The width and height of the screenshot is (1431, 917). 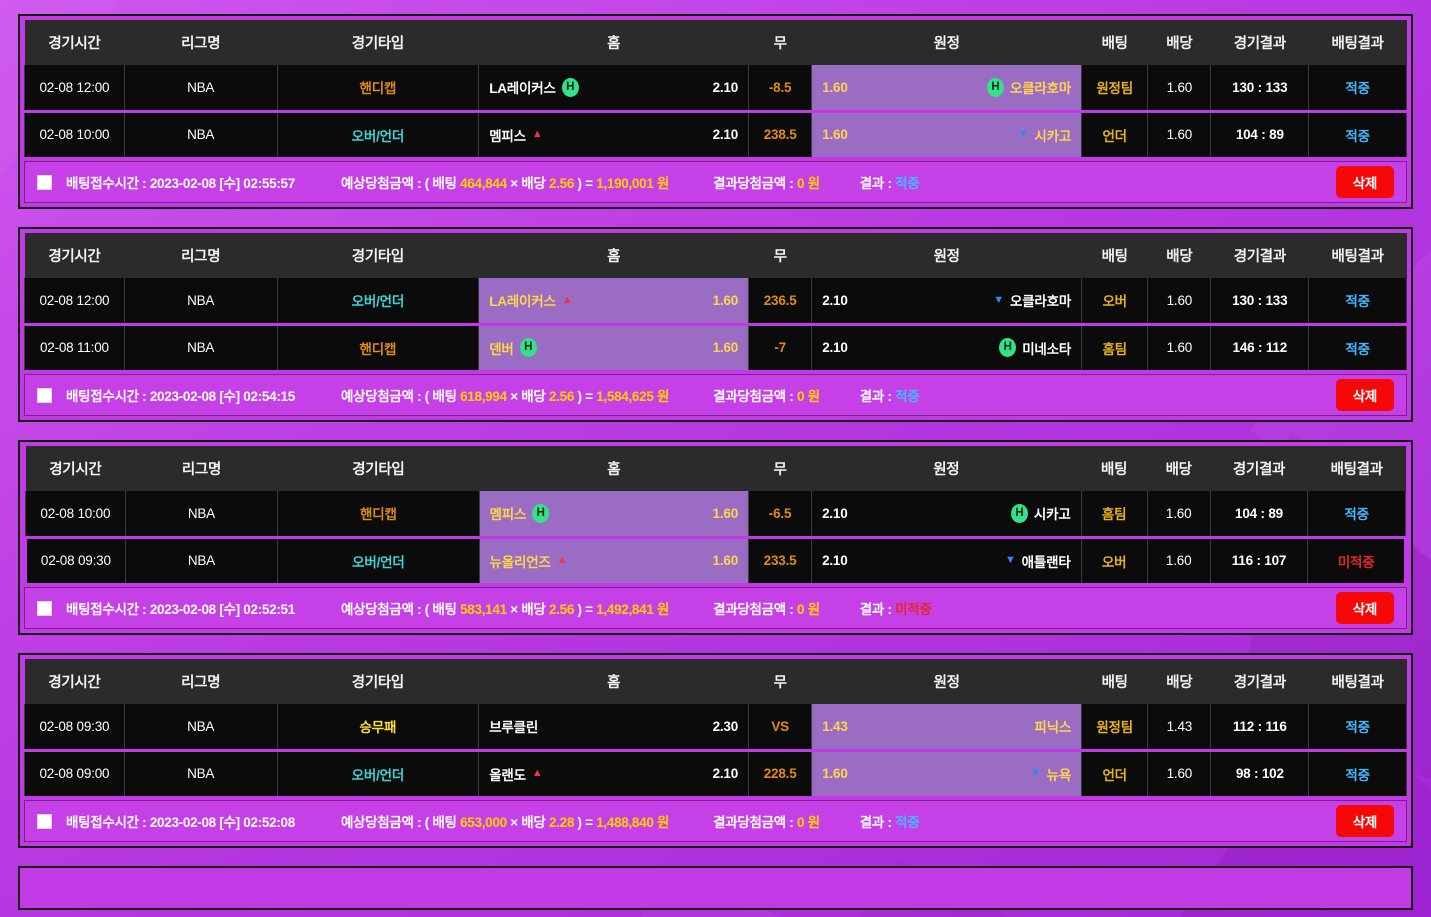 What do you see at coordinates (513, 348) in the screenshot?
I see `home-team-name-wrap: 덴버 H` at bounding box center [513, 348].